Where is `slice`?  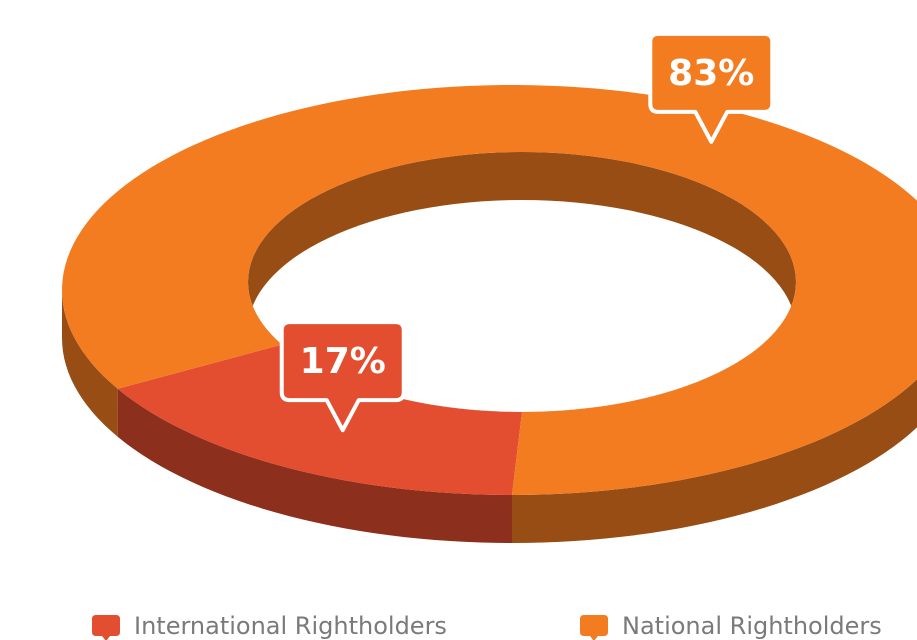 slice is located at coordinates (320, 419).